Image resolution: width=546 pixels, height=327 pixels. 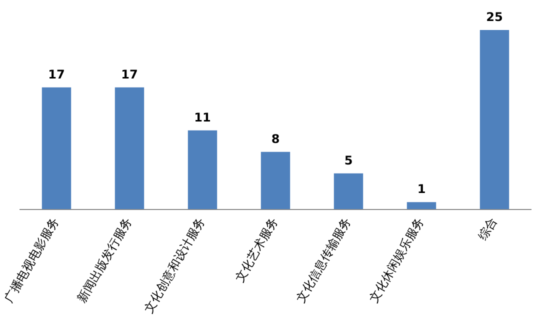 What do you see at coordinates (175, 265) in the screenshot?
I see `x-tick-label: 文化创意和设计服务` at bounding box center [175, 265].